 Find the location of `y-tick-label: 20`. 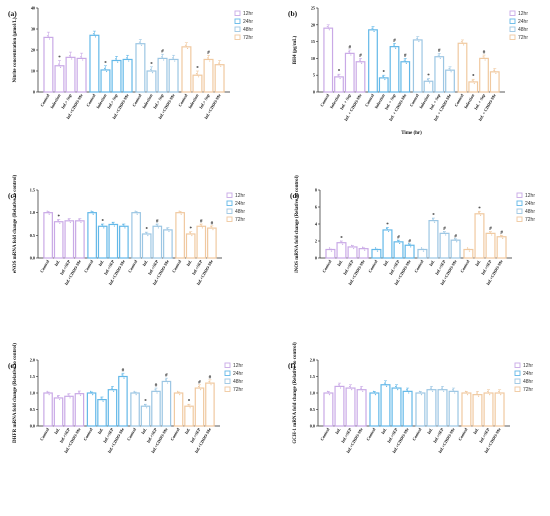

y-tick-label: 20 is located at coordinates (33, 50).